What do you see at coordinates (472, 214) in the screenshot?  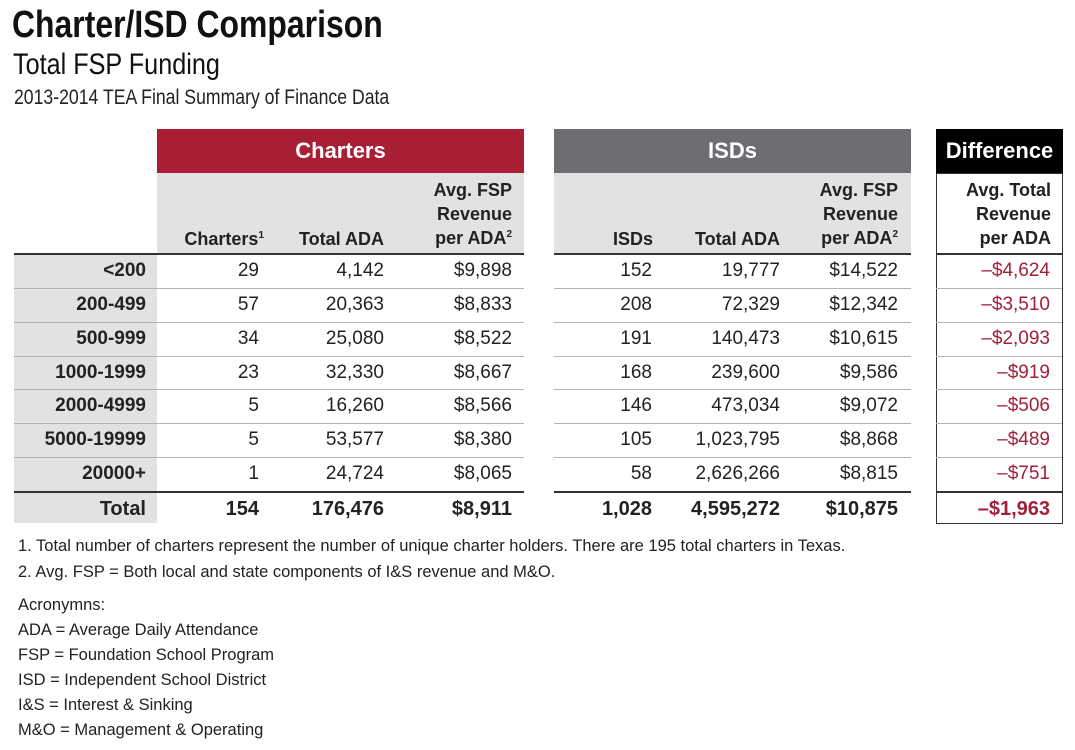 I see `header-charters-rev: Avg. FSP Revenue per ADA2` at bounding box center [472, 214].